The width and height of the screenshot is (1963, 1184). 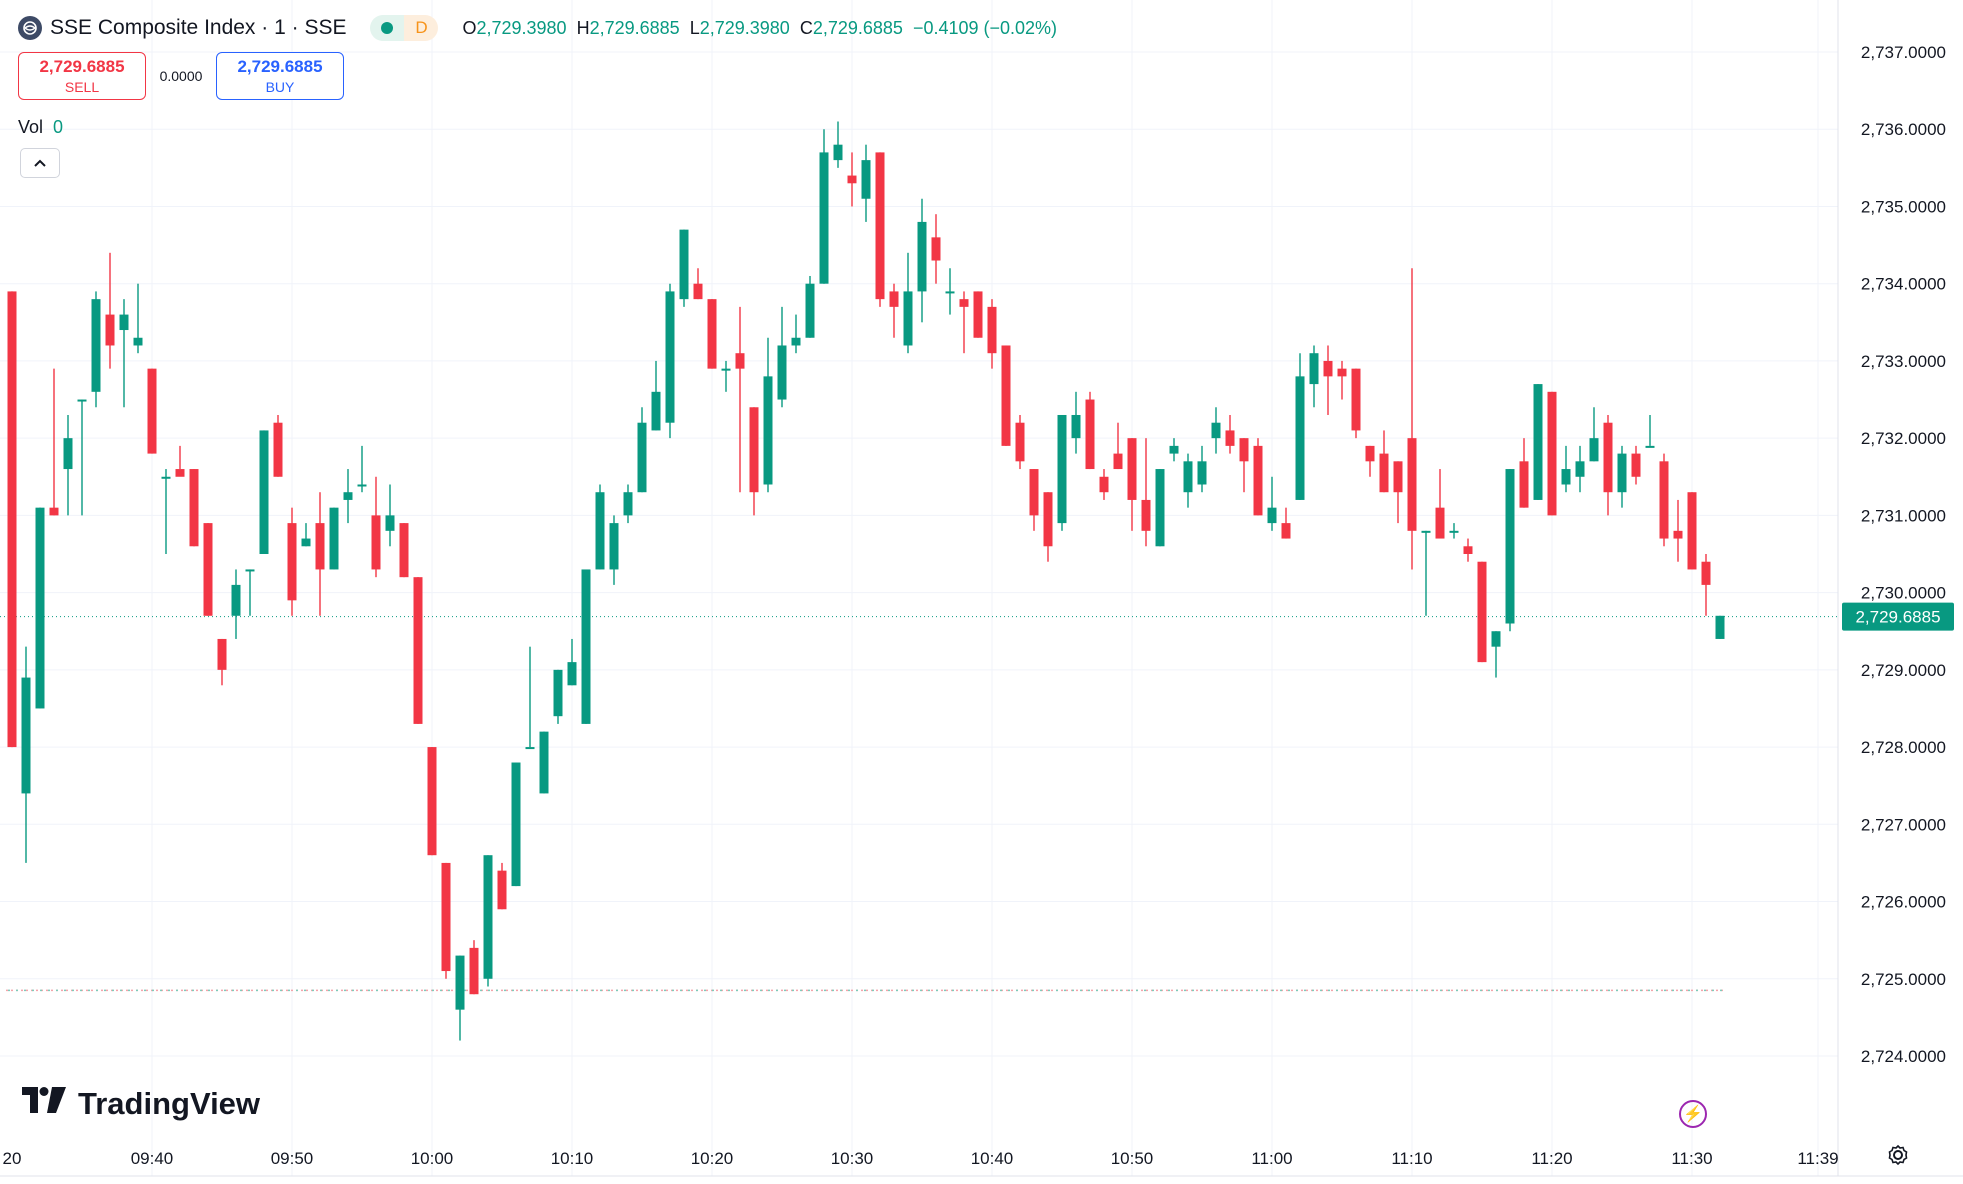 What do you see at coordinates (1903, 979) in the screenshot?
I see `y-tick-label: 2,725.0000` at bounding box center [1903, 979].